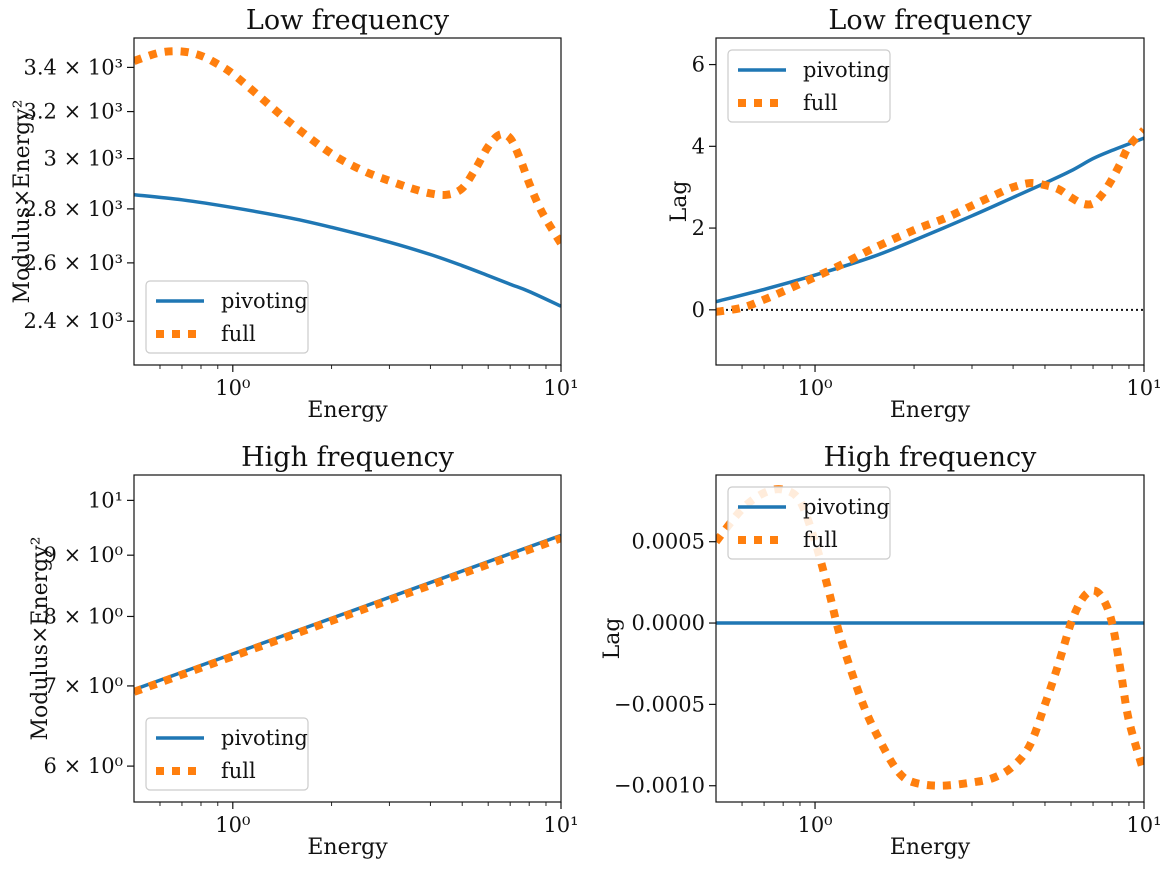  What do you see at coordinates (668, 623) in the screenshot?
I see `y-tick-label: 0.0000` at bounding box center [668, 623].